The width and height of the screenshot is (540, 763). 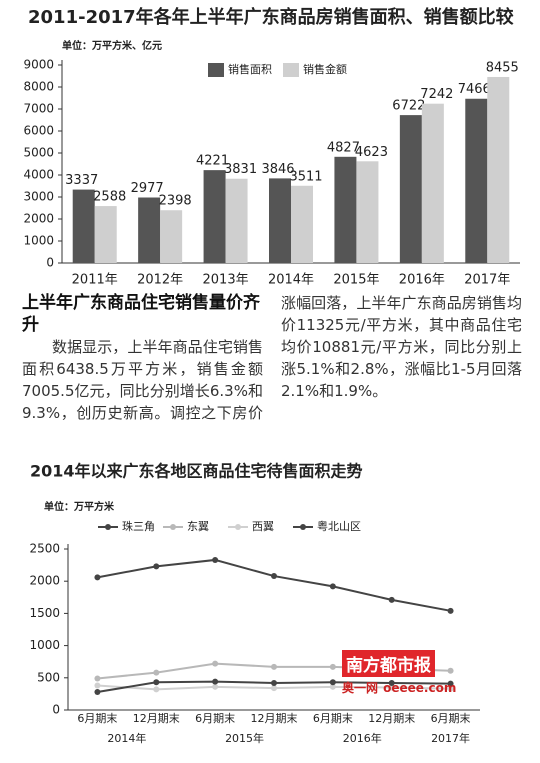 I want to click on y-tick-label: 500, so click(x=48, y=677).